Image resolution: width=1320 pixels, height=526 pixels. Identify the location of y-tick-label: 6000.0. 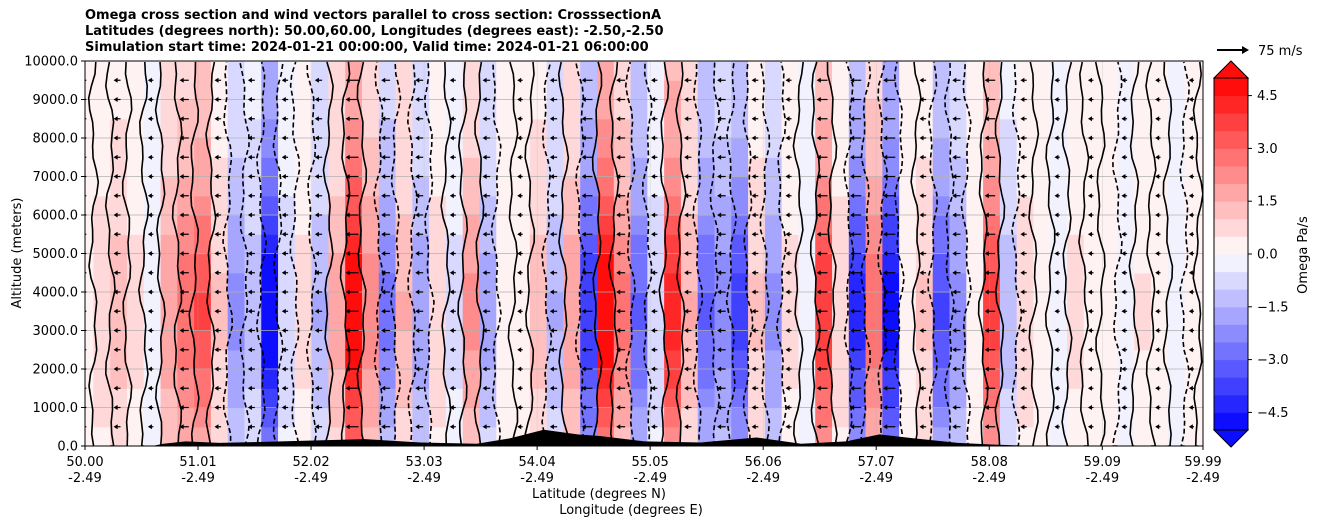
(56, 216).